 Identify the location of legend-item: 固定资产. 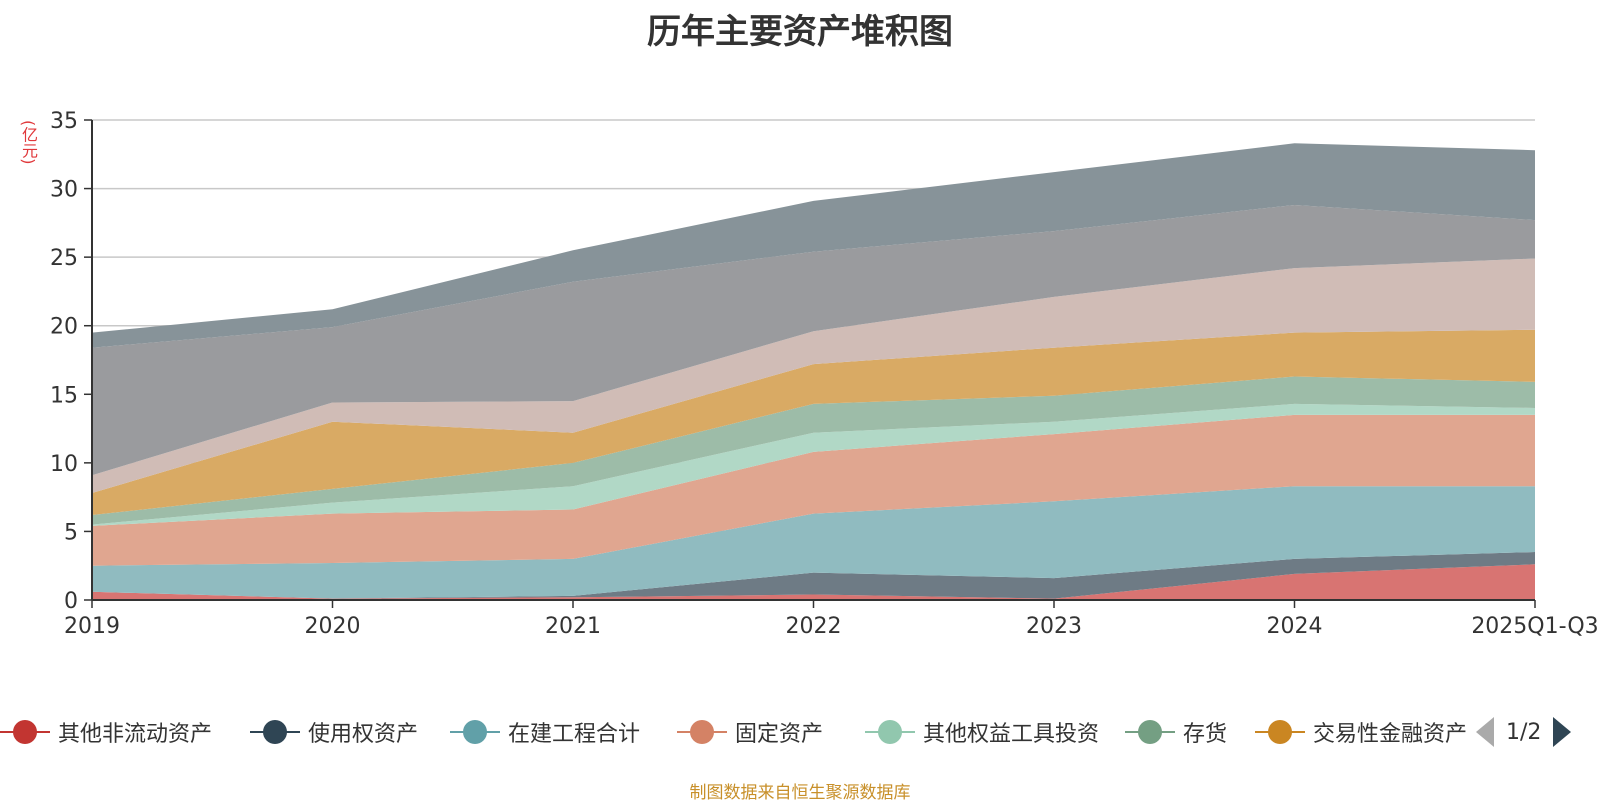
(750, 732).